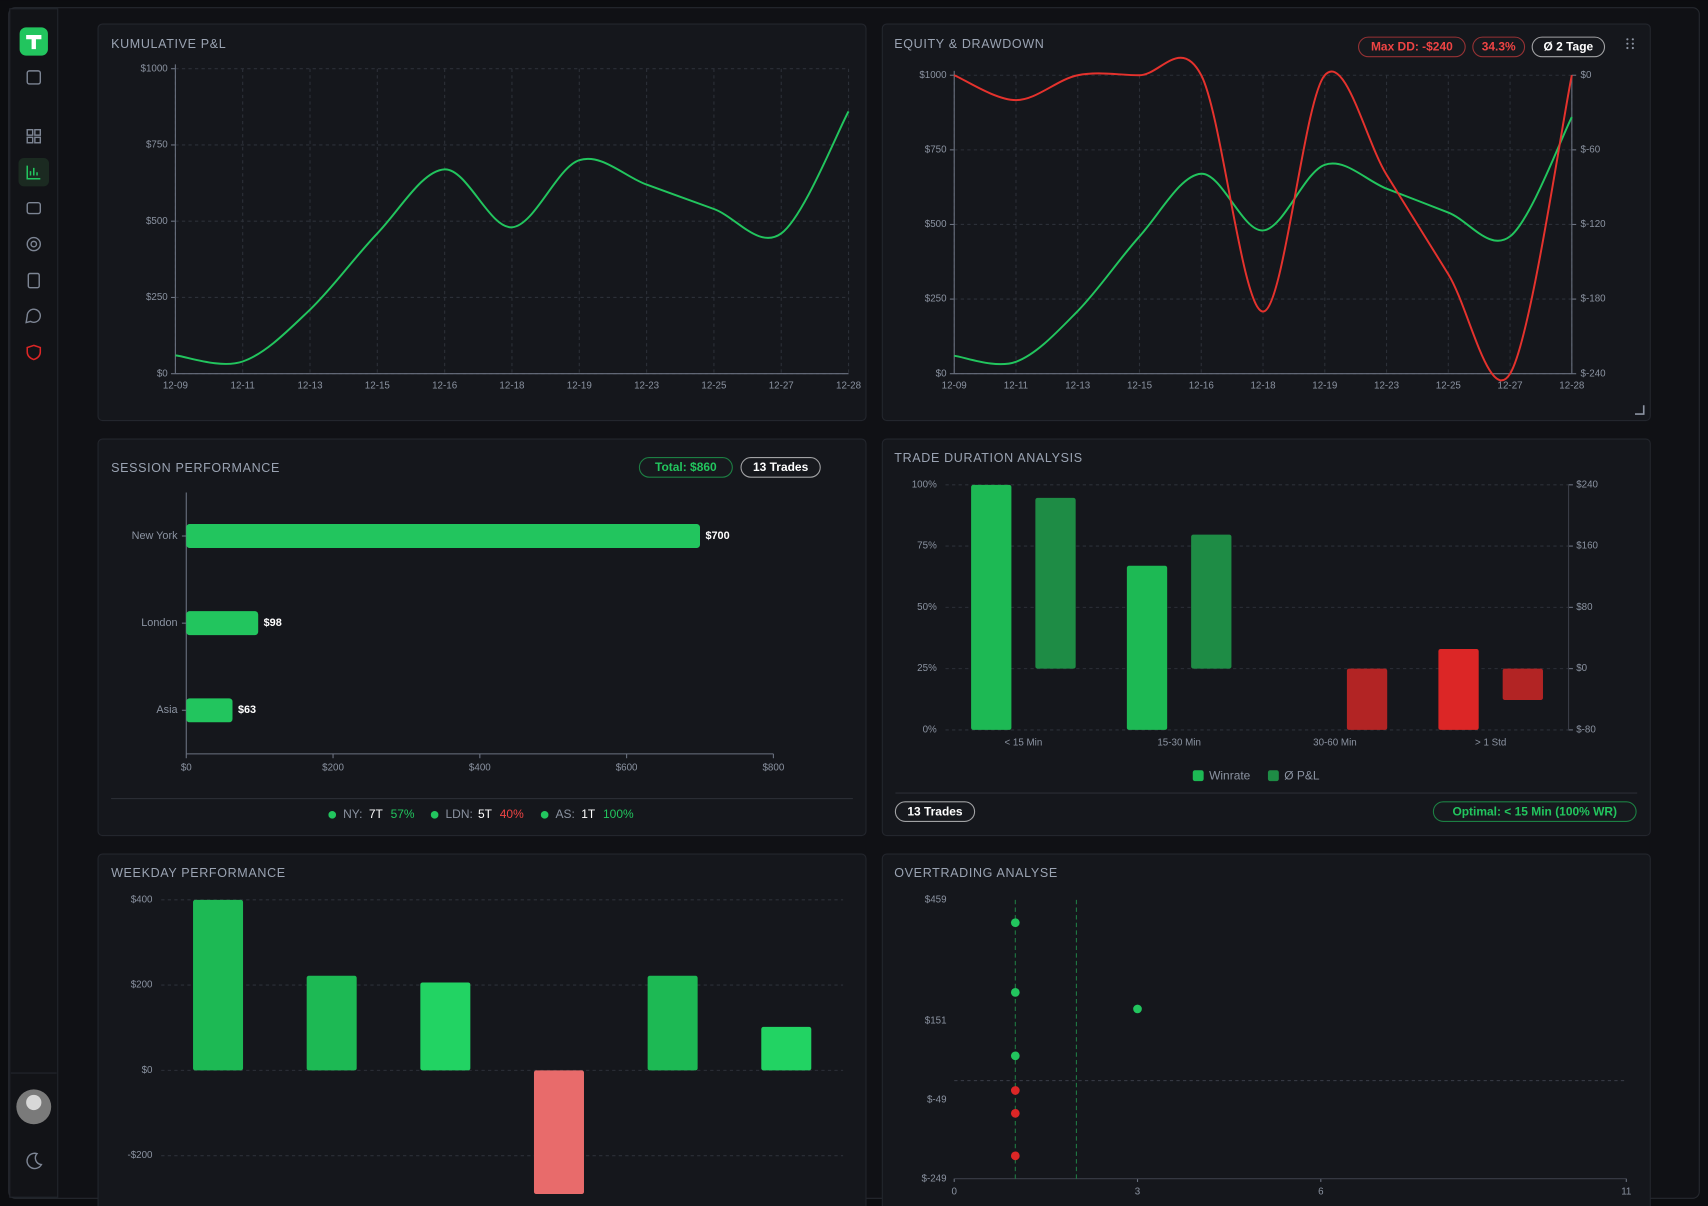  Describe the element at coordinates (927, 668) in the screenshot. I see `y-tick-label: 25%` at that location.